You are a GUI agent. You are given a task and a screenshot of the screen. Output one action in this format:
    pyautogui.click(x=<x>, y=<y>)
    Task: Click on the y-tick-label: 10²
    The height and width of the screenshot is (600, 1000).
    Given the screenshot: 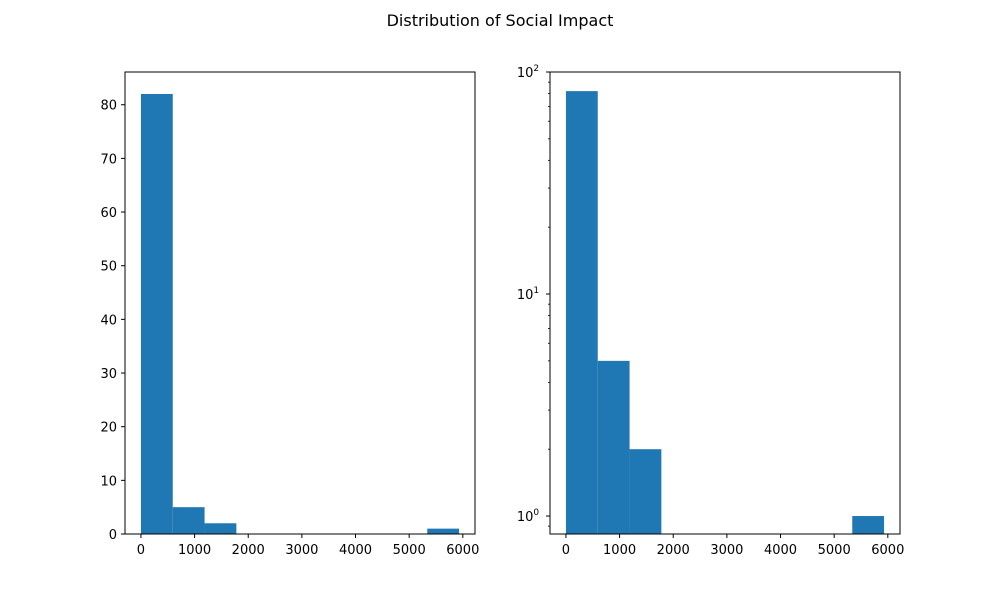 What is the action you would take?
    pyautogui.click(x=528, y=72)
    